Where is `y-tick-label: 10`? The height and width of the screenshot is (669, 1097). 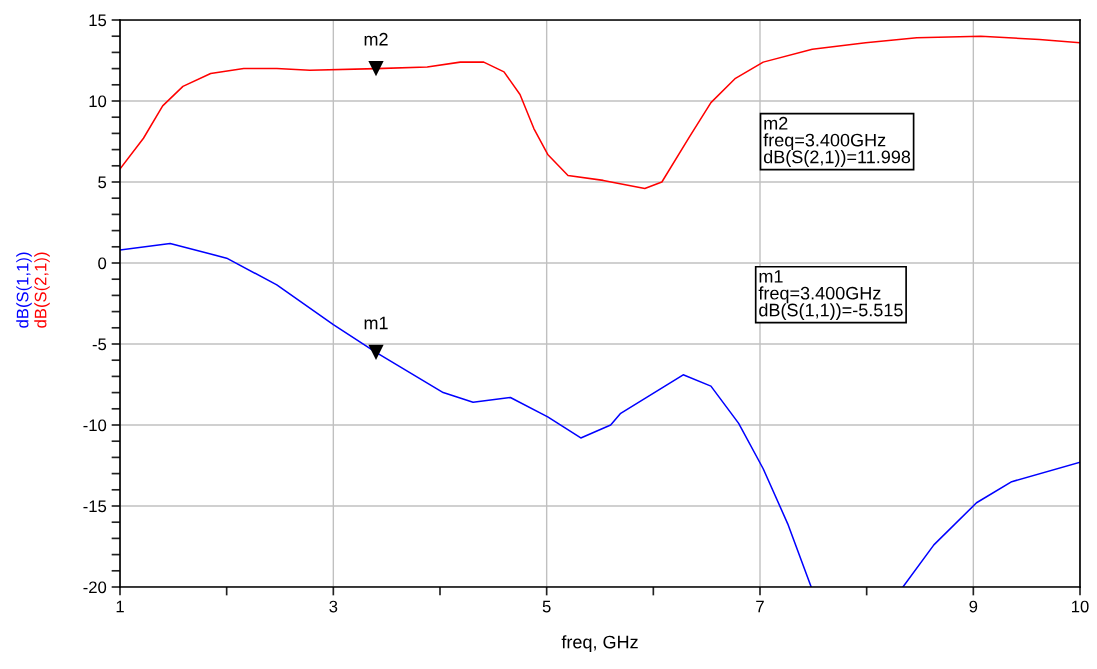
y-tick-label: 10 is located at coordinates (98, 101).